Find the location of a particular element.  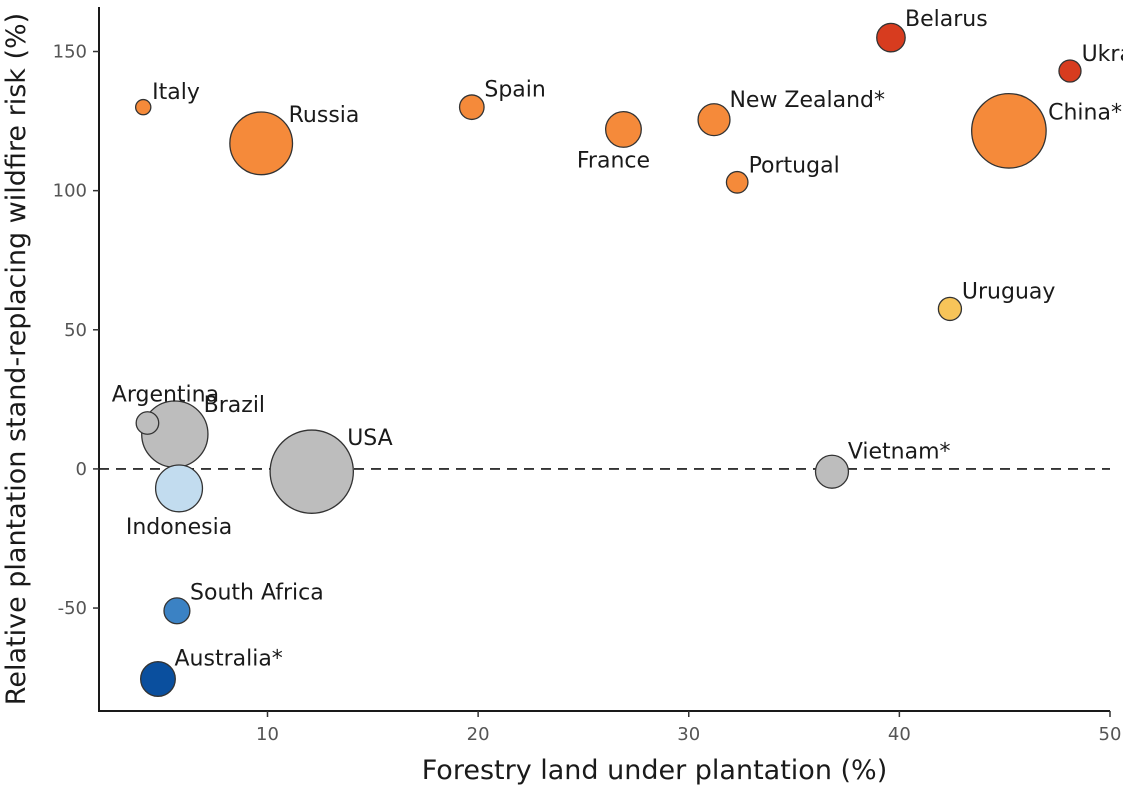

x-axis-title: Forestry land under plantation (%) is located at coordinates (655, 770).